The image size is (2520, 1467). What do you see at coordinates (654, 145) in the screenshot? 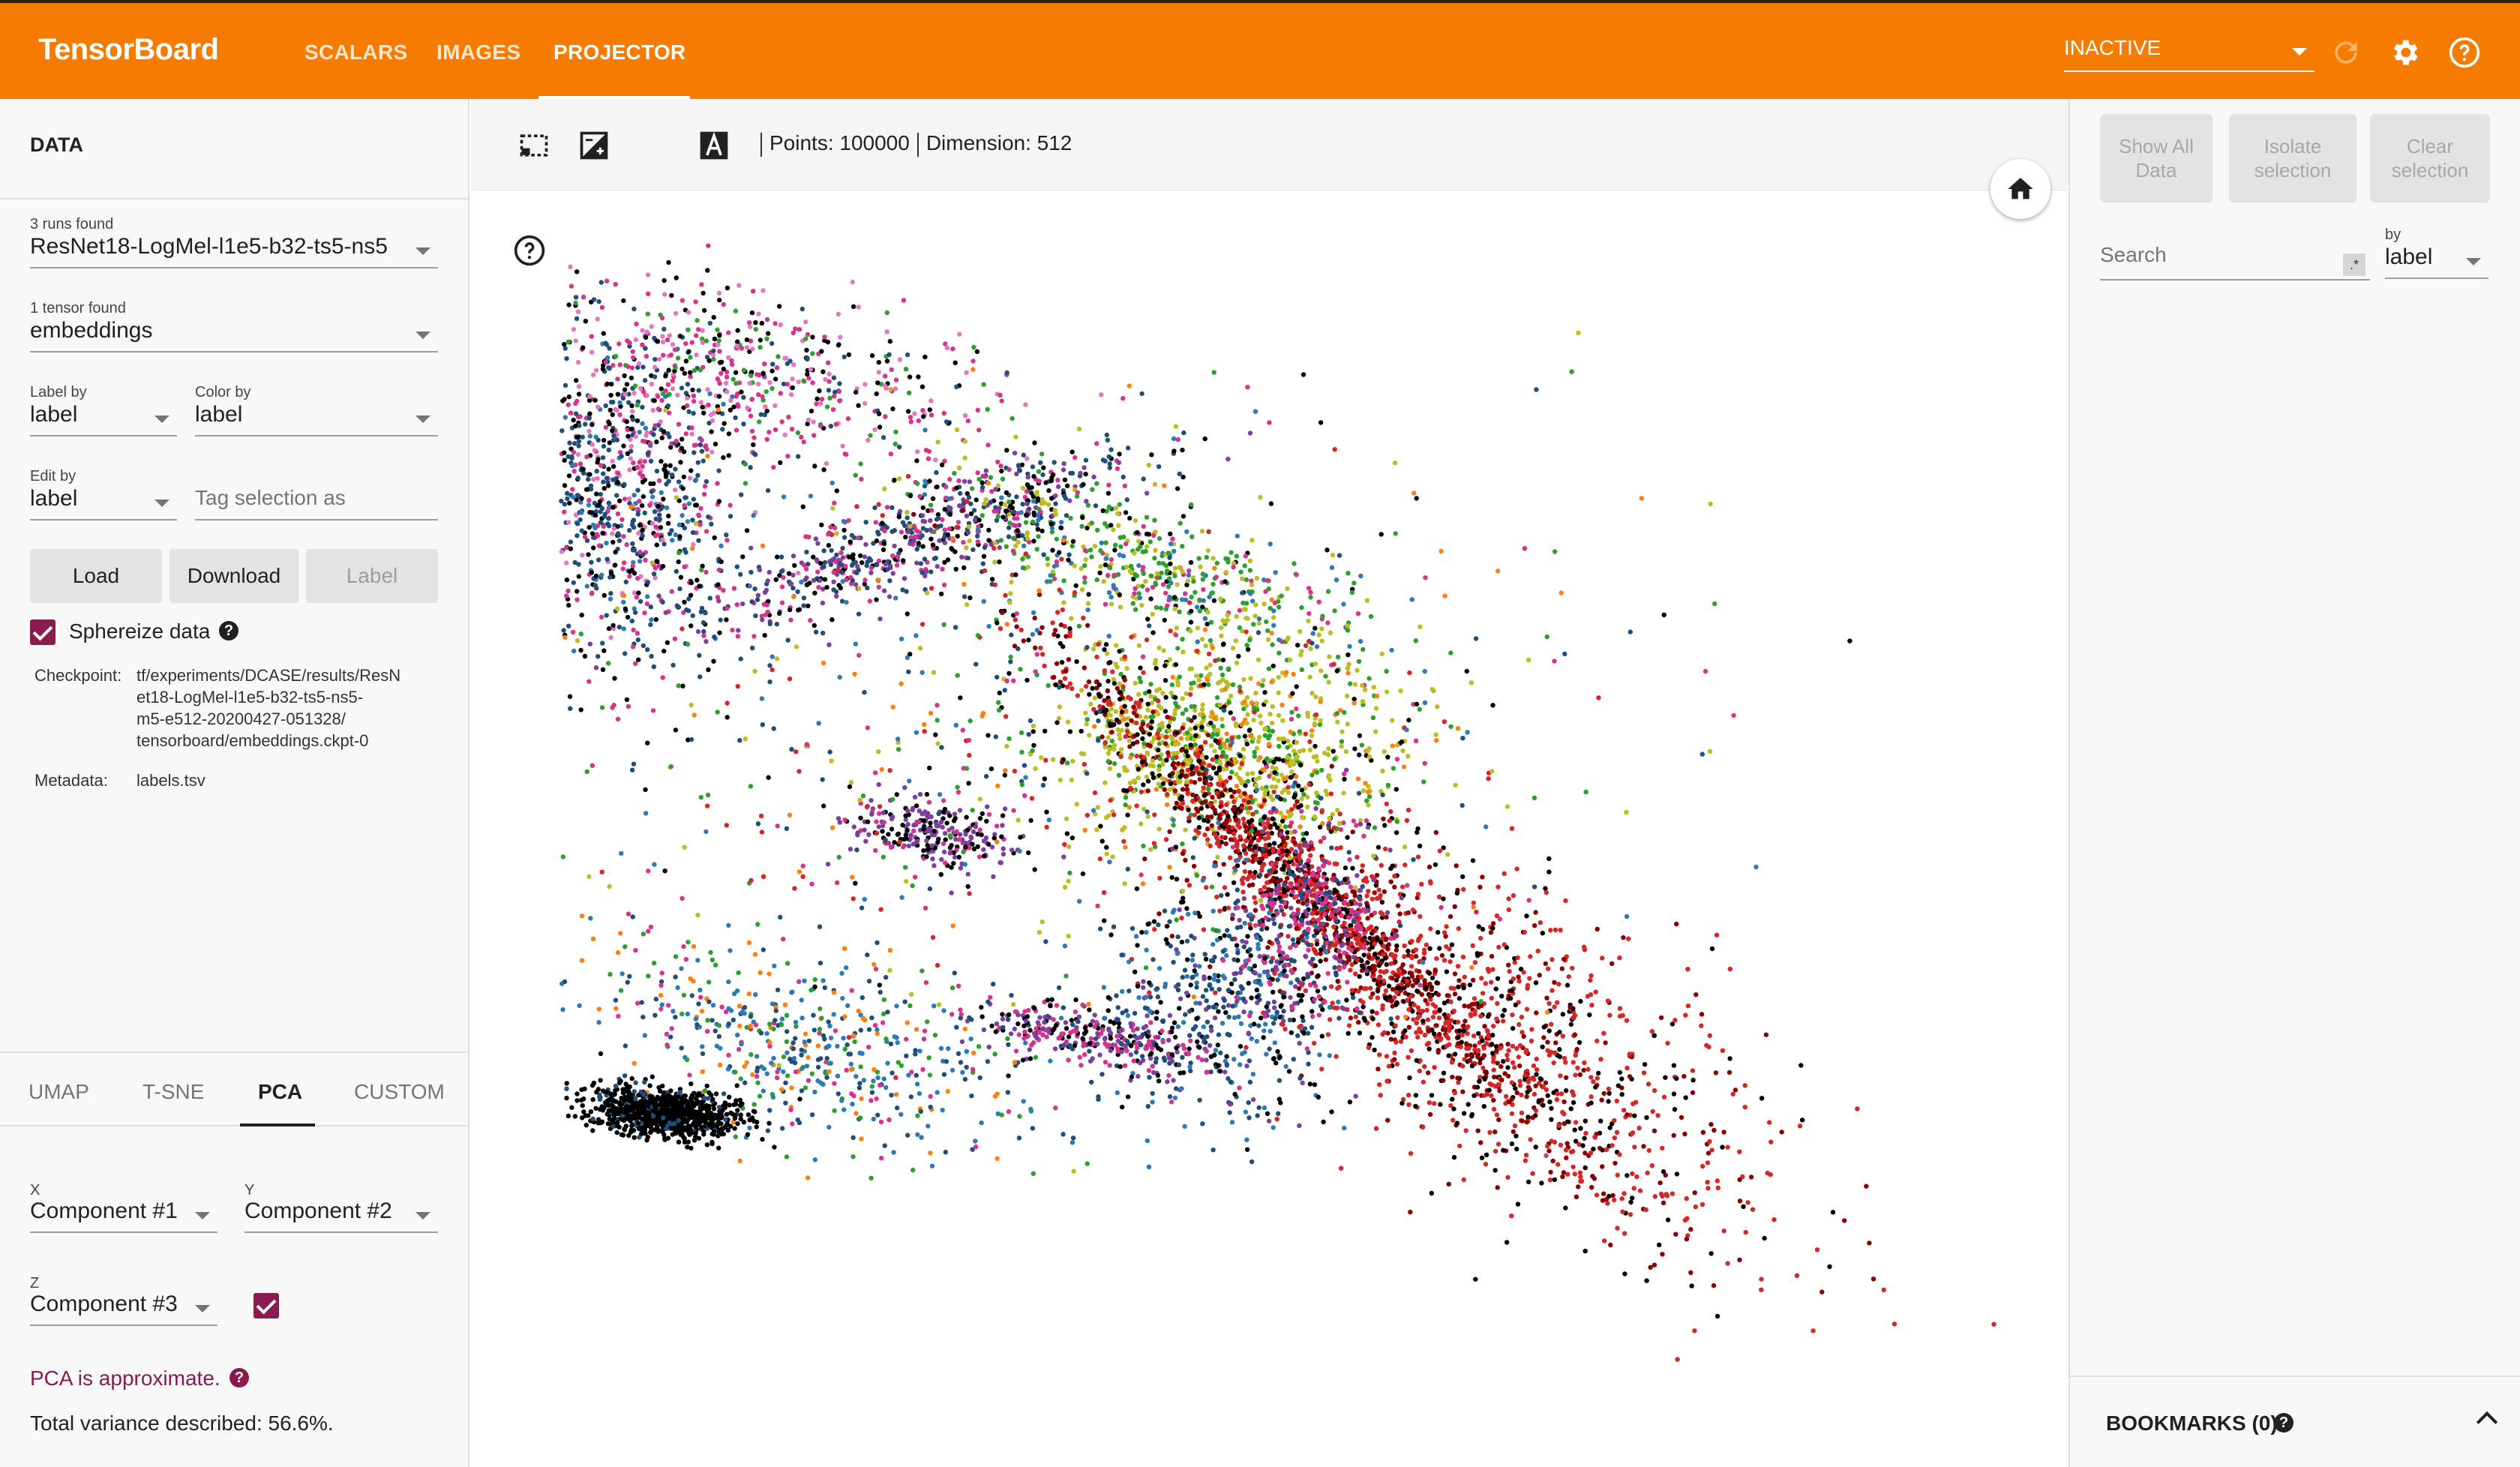
I see `moon-icon` at bounding box center [654, 145].